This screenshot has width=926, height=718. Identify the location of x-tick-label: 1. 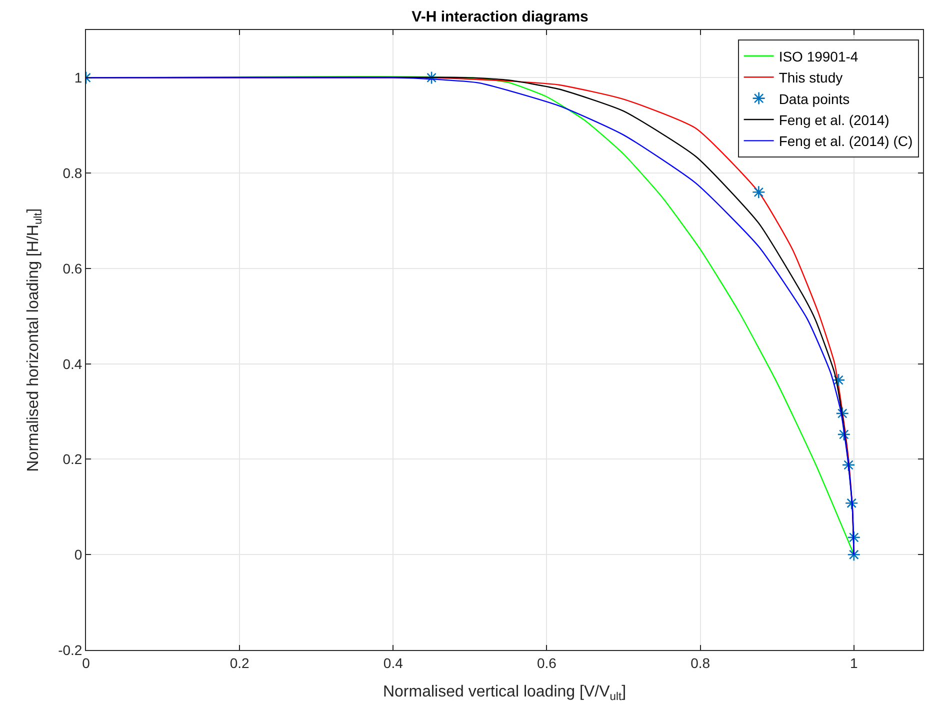
(854, 662).